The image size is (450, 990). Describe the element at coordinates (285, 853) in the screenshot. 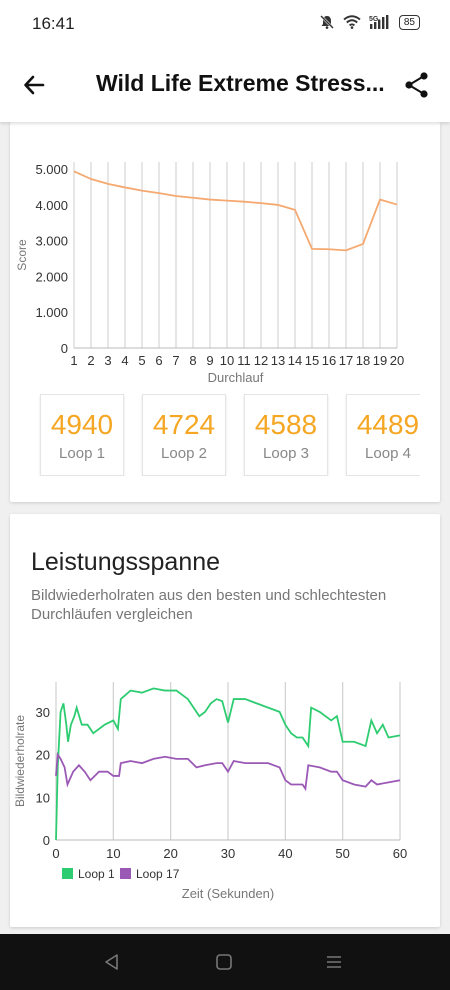

I see `x-tick-label: 40` at that location.